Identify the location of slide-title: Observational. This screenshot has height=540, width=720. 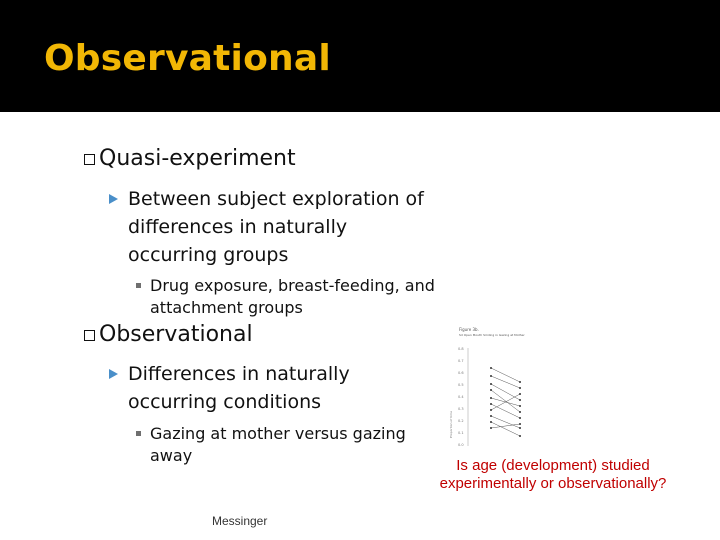
(187, 58).